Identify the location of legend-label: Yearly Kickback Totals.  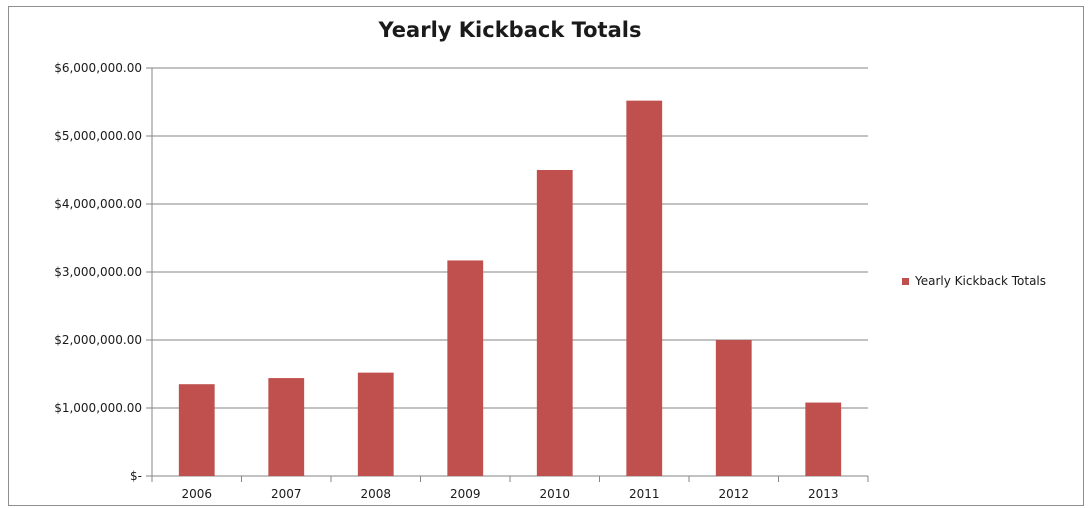
(981, 281).